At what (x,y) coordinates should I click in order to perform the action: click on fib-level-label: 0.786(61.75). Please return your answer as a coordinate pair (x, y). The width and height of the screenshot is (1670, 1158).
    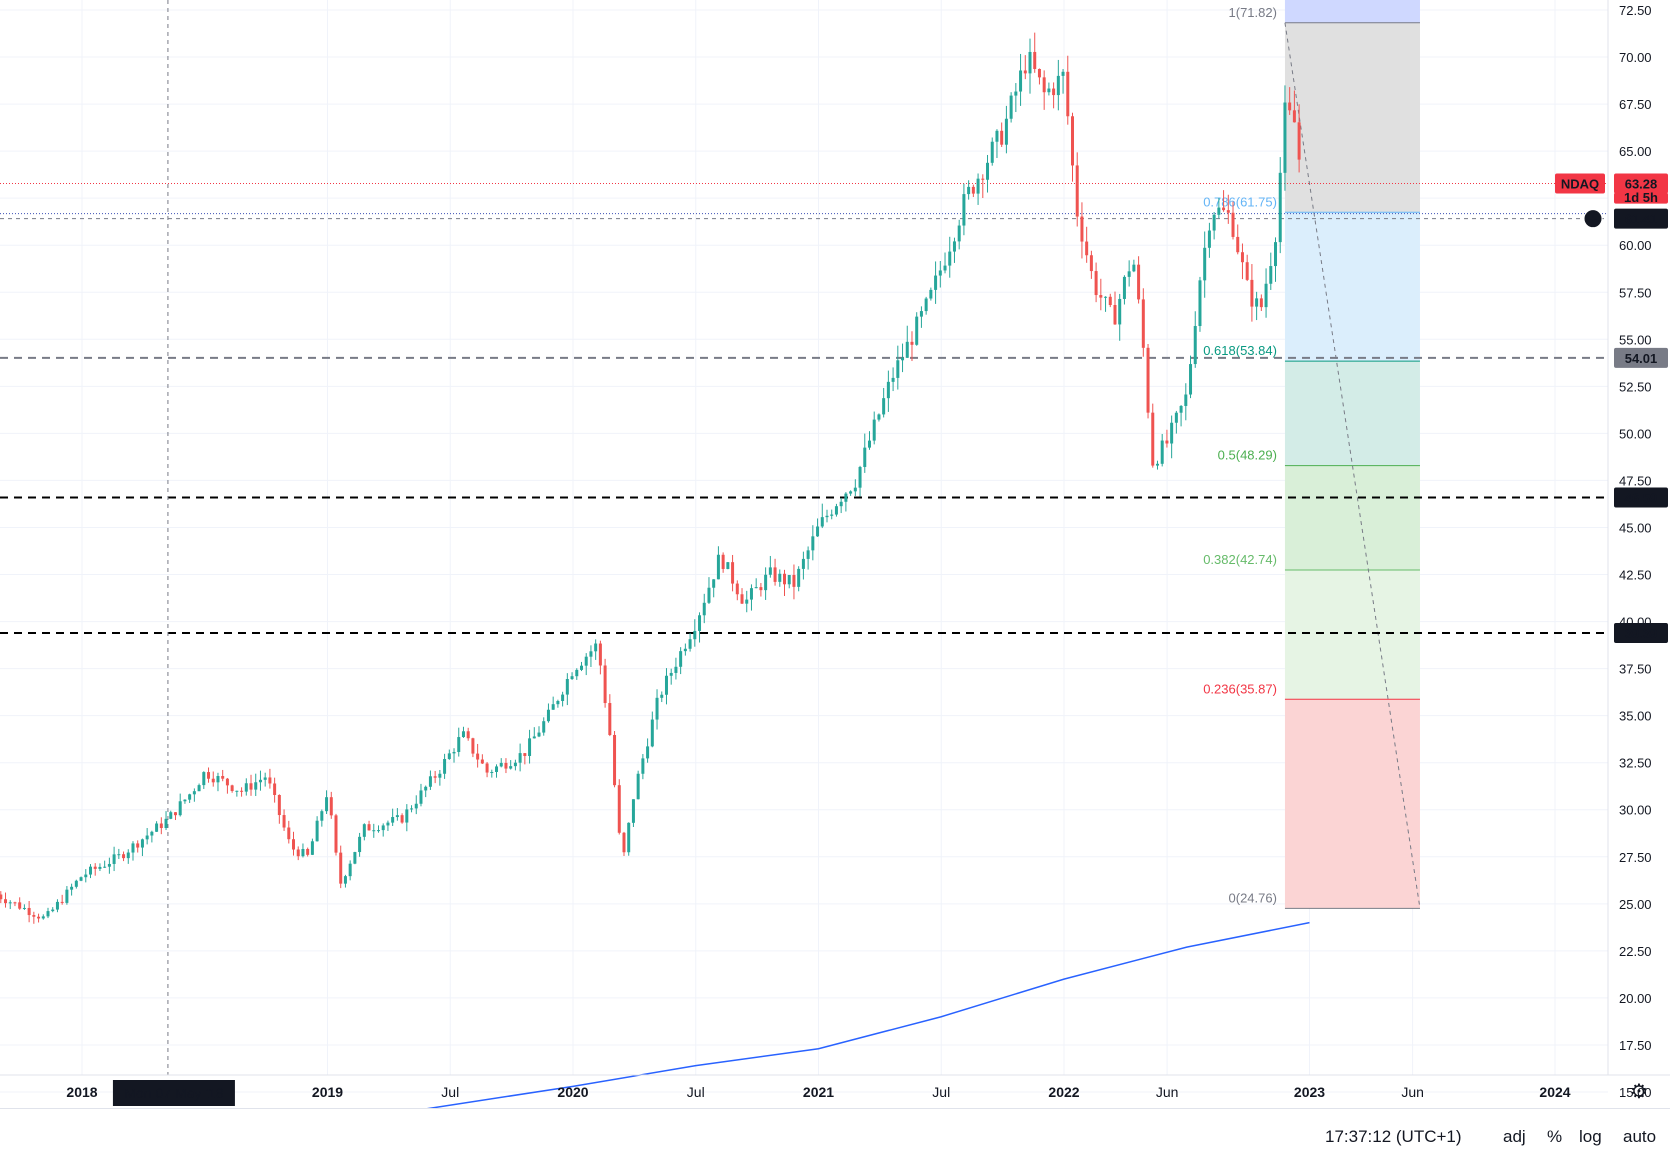
    Looking at the image, I should click on (1240, 201).